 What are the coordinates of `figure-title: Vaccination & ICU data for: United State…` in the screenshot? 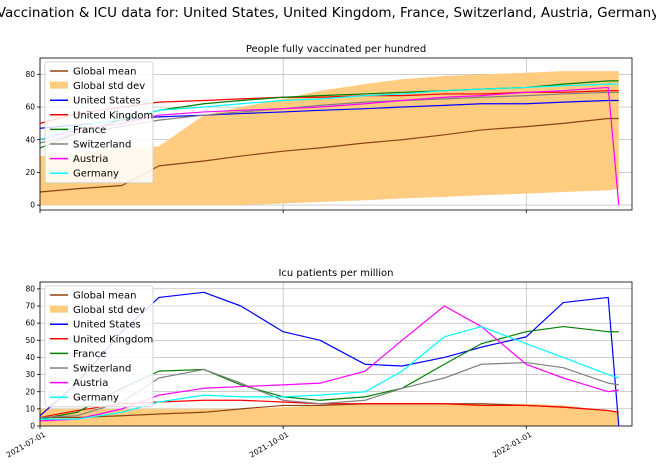 It's located at (328, 13).